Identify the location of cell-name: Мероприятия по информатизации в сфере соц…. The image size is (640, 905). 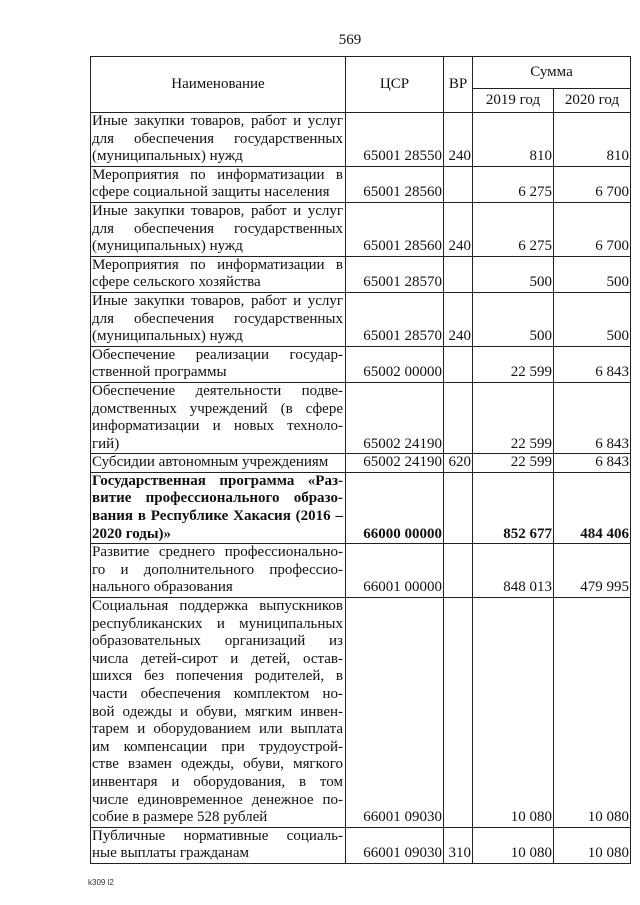
(218, 184).